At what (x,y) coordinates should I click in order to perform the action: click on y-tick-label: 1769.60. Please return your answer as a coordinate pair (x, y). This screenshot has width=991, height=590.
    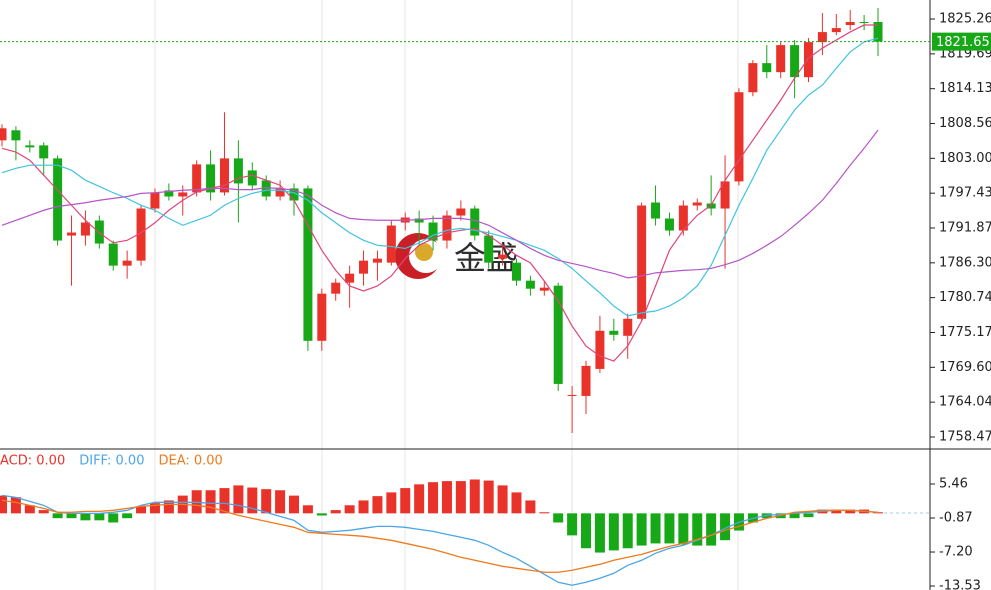
    Looking at the image, I should click on (965, 367).